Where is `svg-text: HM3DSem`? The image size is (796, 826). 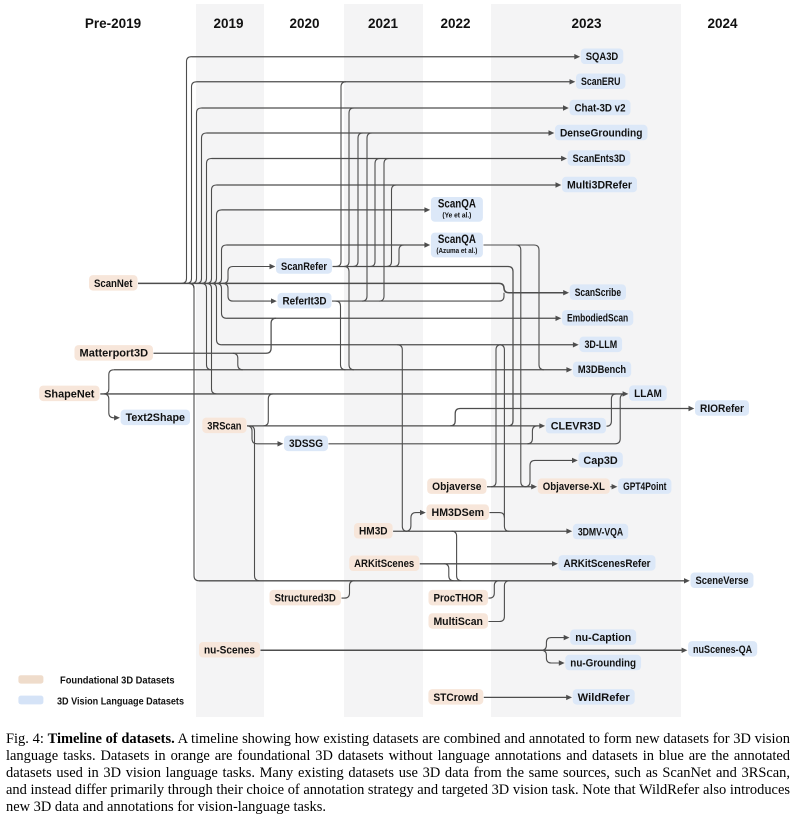
svg-text: HM3DSem is located at coordinates (458, 513).